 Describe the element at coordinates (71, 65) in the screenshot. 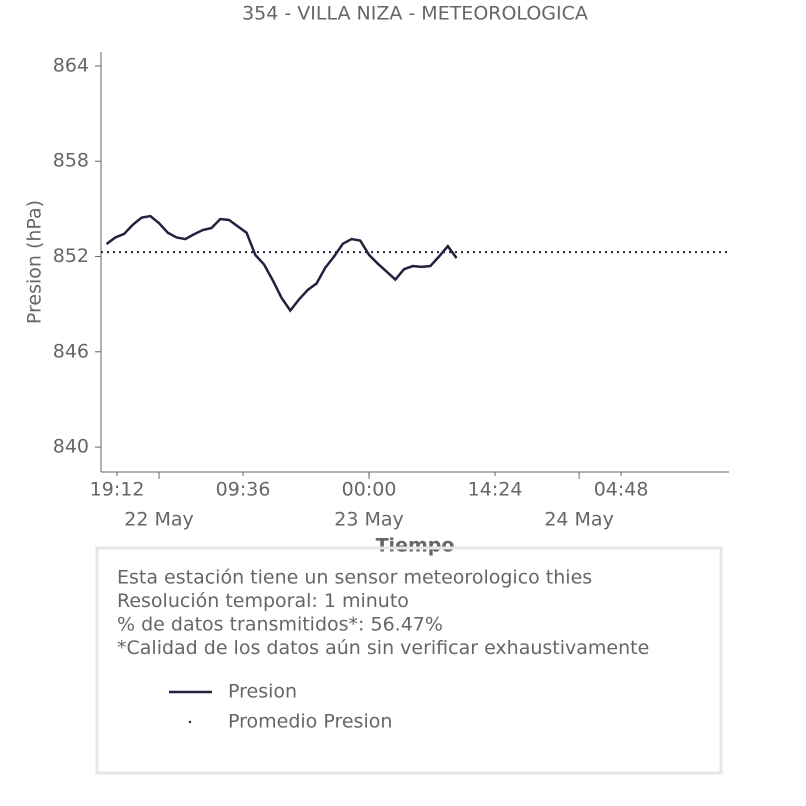

I see `y-tick-label: 864` at that location.